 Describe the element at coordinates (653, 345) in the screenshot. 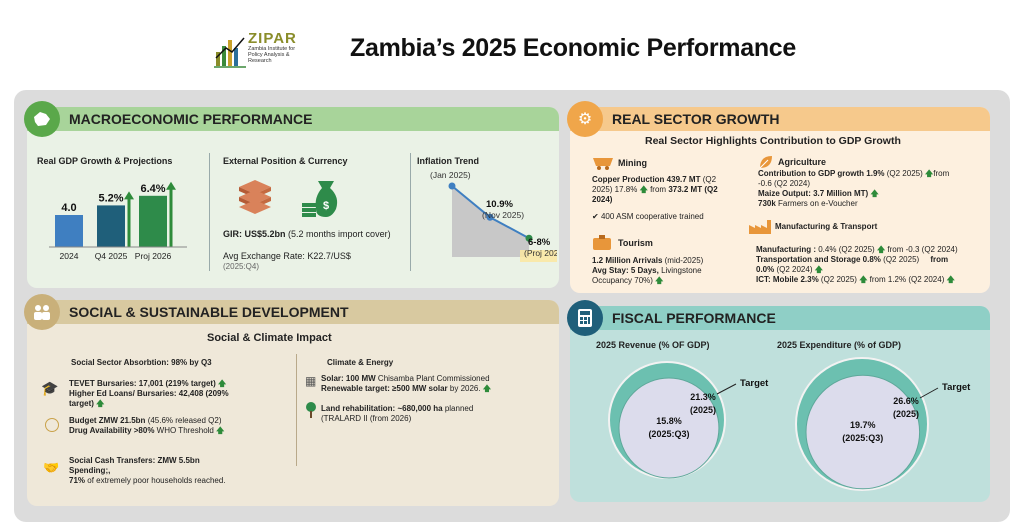

I see `revenue-title: 2025 Revenue (% OF GDP)` at that location.